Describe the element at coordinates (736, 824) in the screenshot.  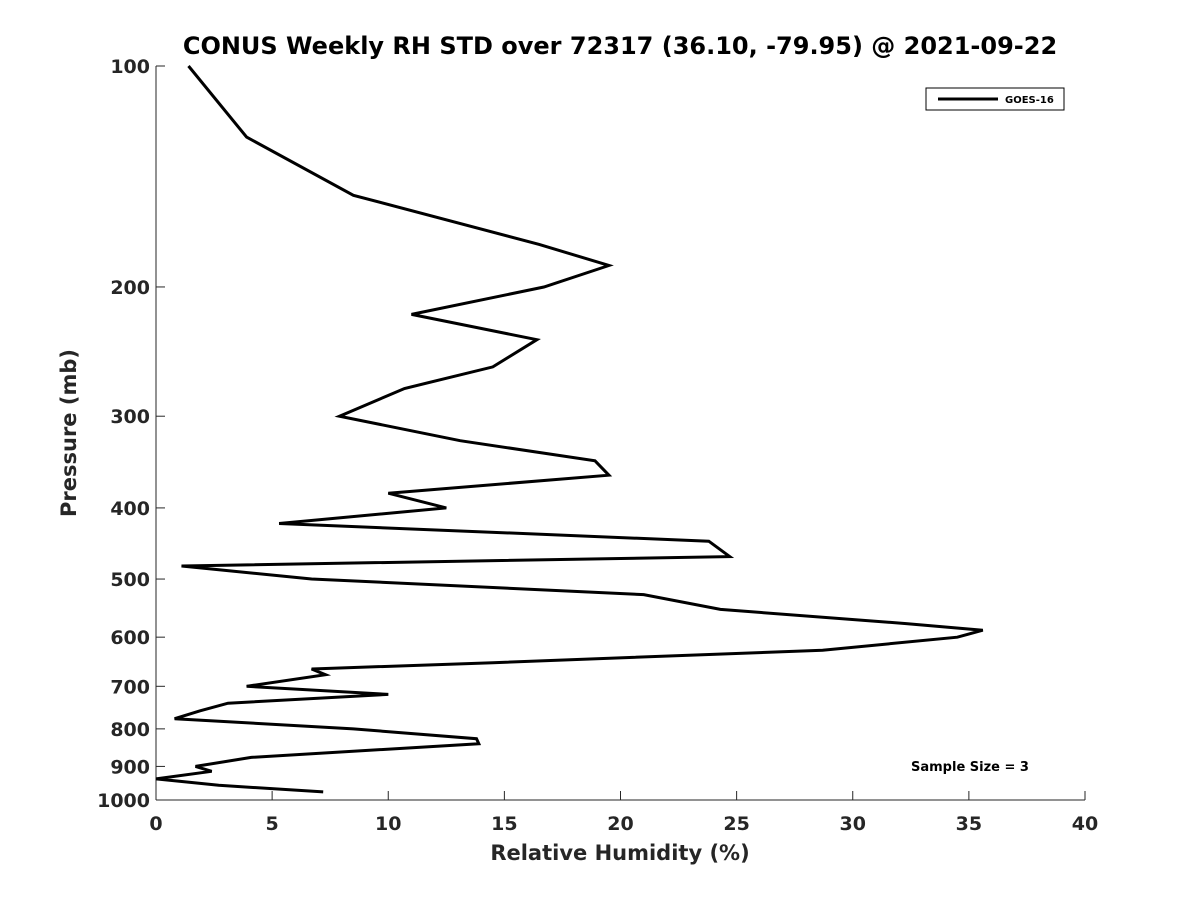
I see `x-tick-label: 25` at that location.